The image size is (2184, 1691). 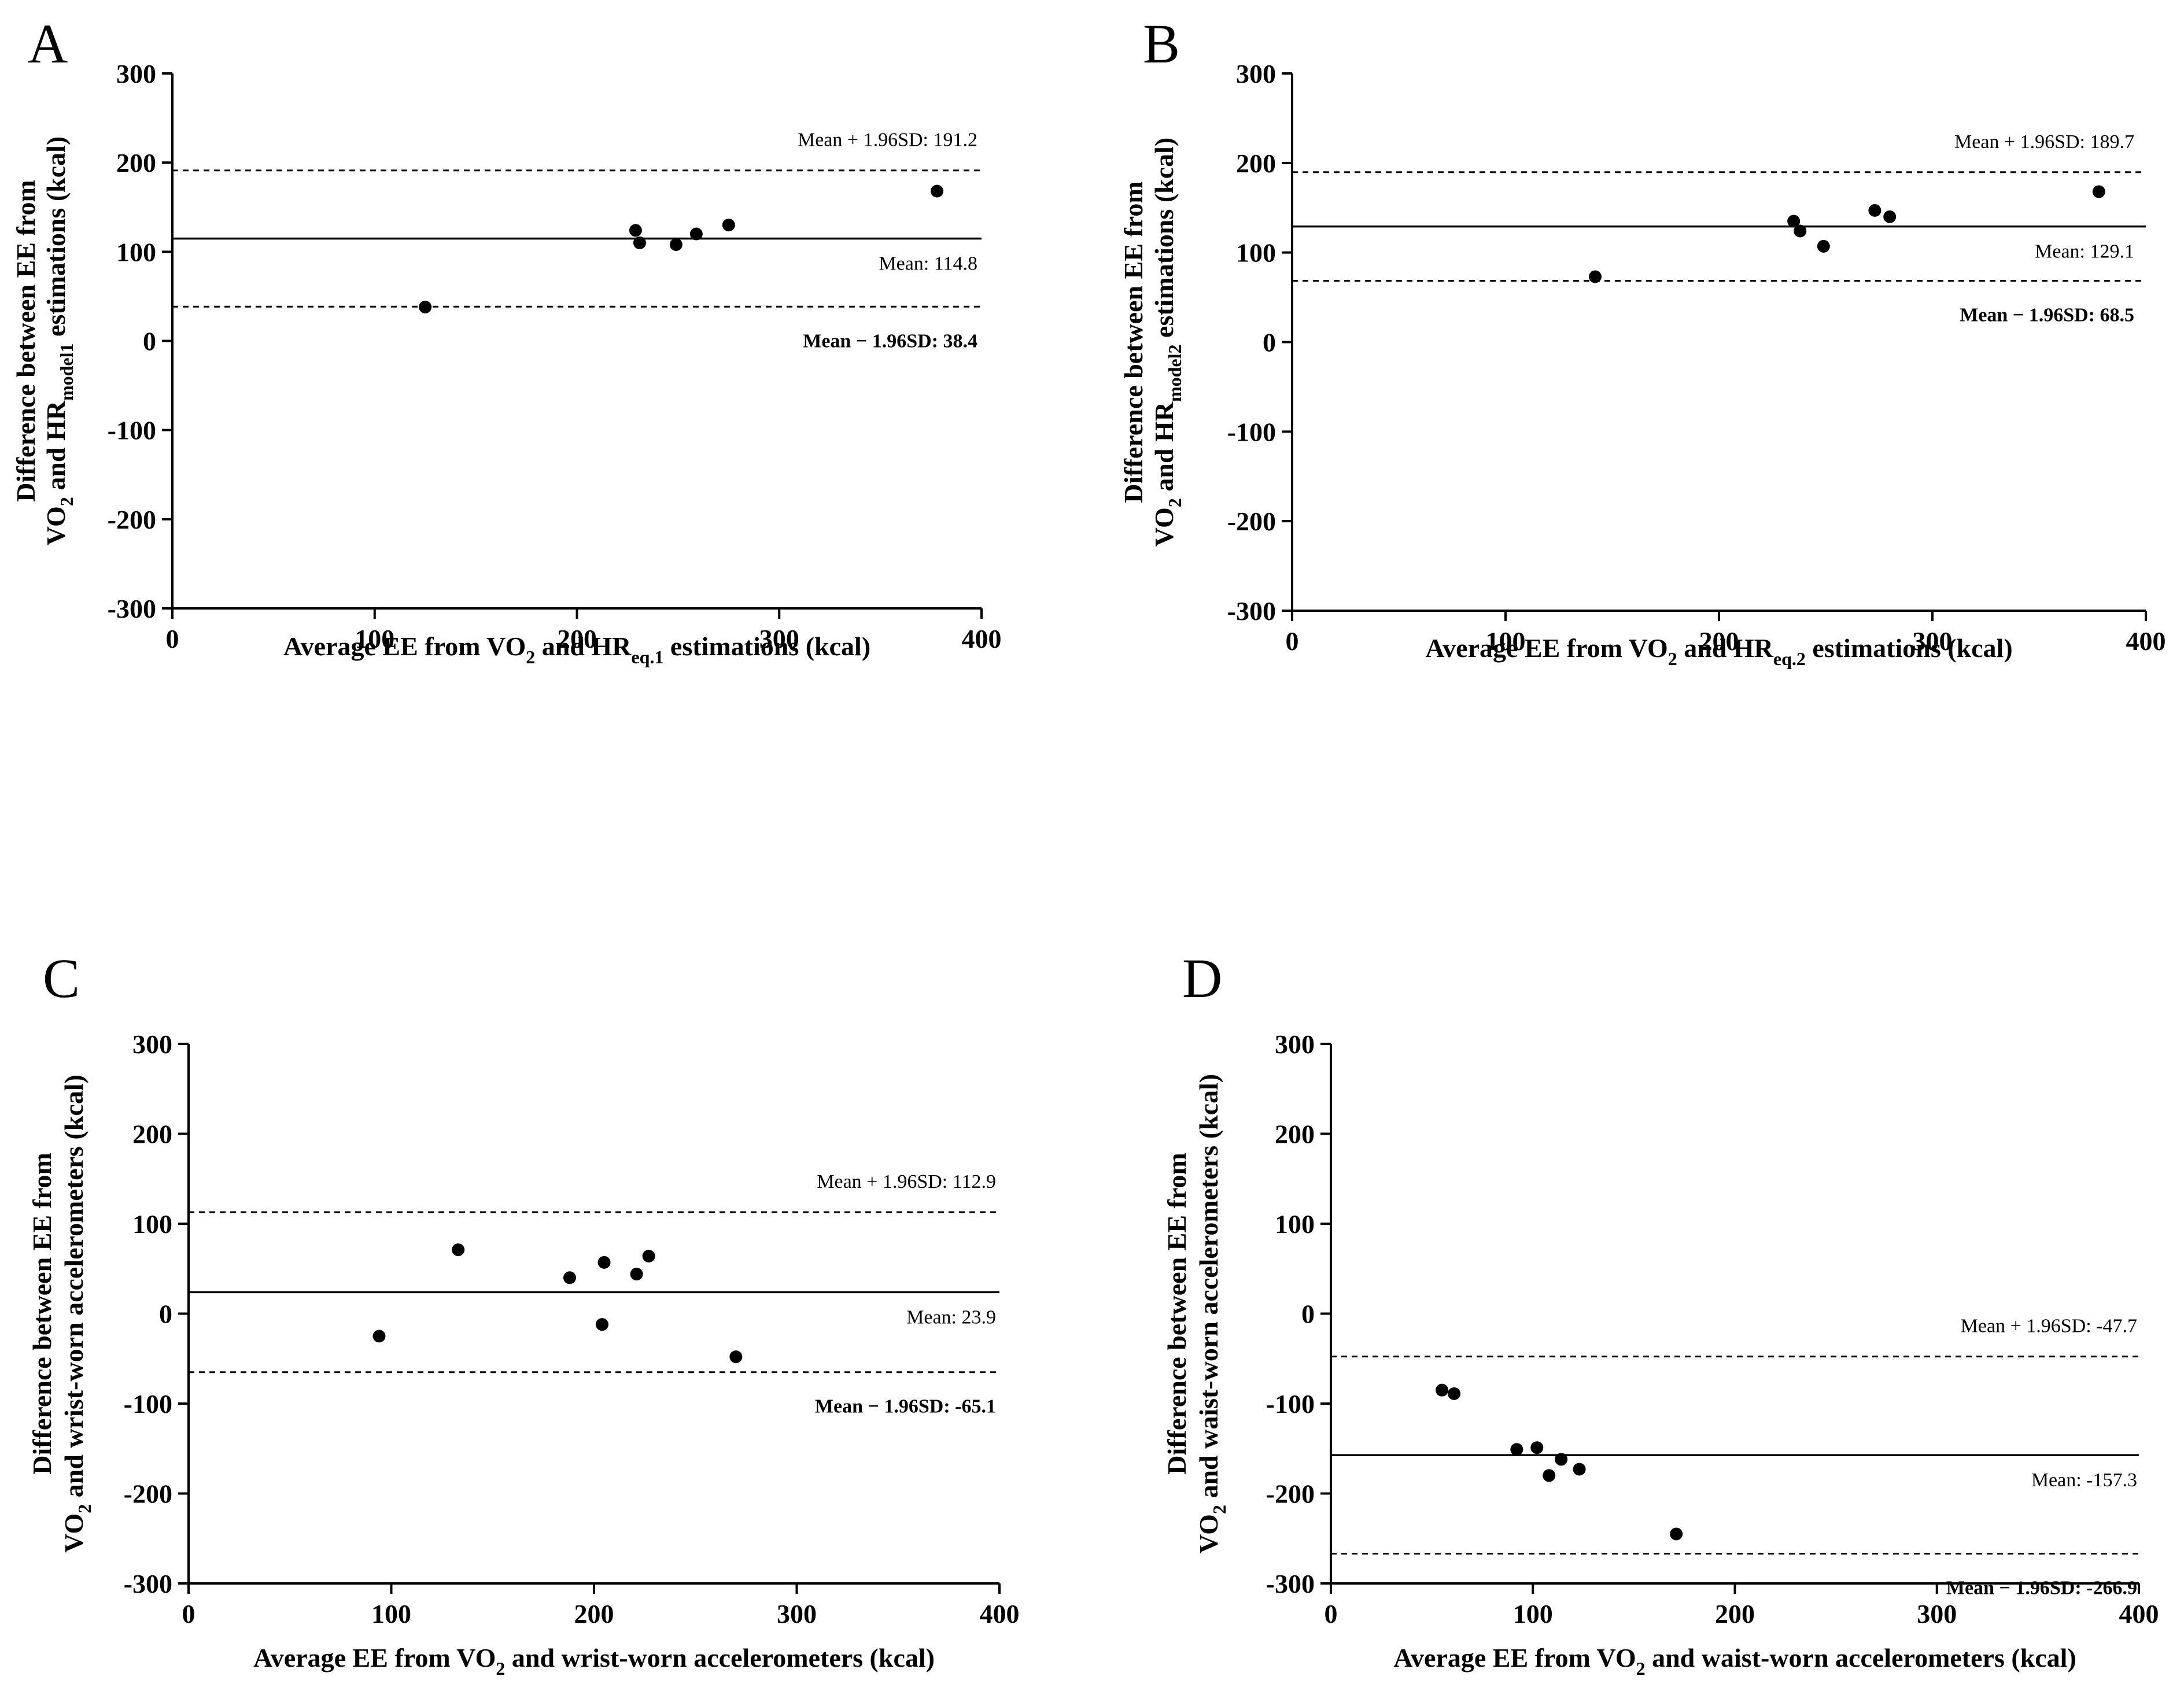 What do you see at coordinates (73, 1289) in the screenshot?
I see `y-axis-label-line2-mid: and wrist-worn accelerometers (kcal)` at bounding box center [73, 1289].